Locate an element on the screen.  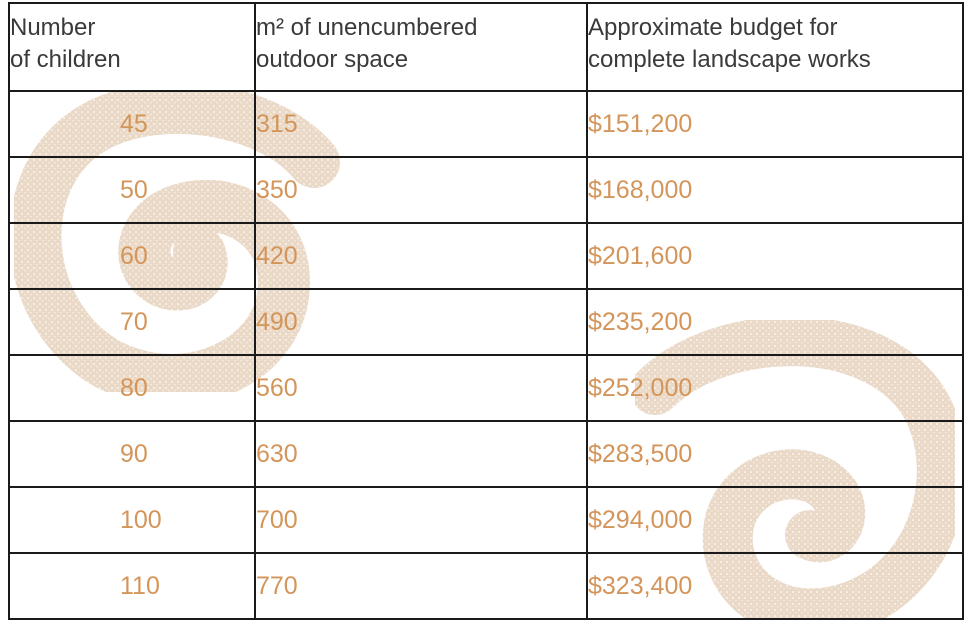
budget-cell: $252,000 is located at coordinates (775, 388).